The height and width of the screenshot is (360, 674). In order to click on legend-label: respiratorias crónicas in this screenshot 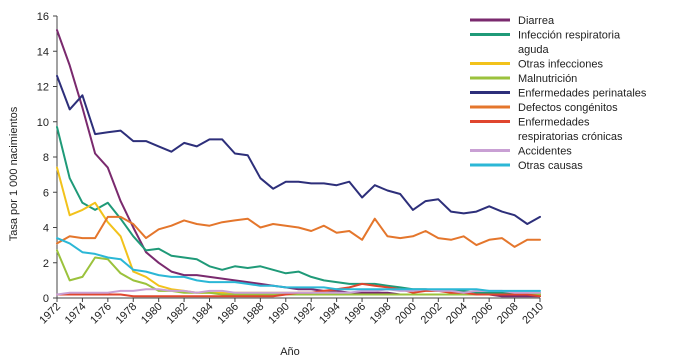, I will do `click(570, 137)`.